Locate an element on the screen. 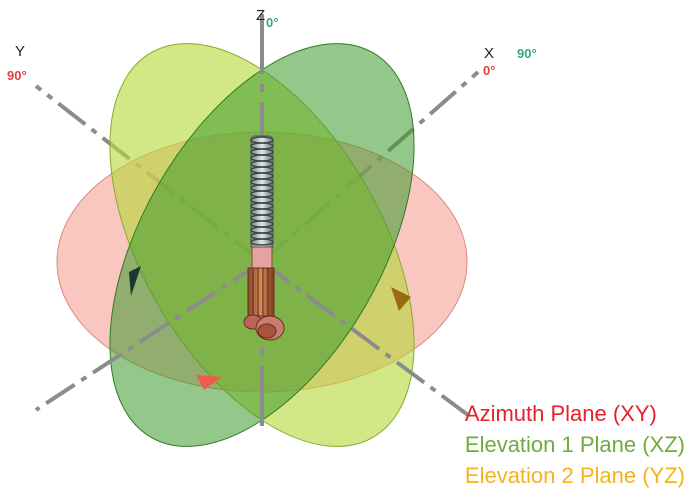  coil-ring is located at coordinates (262, 242).